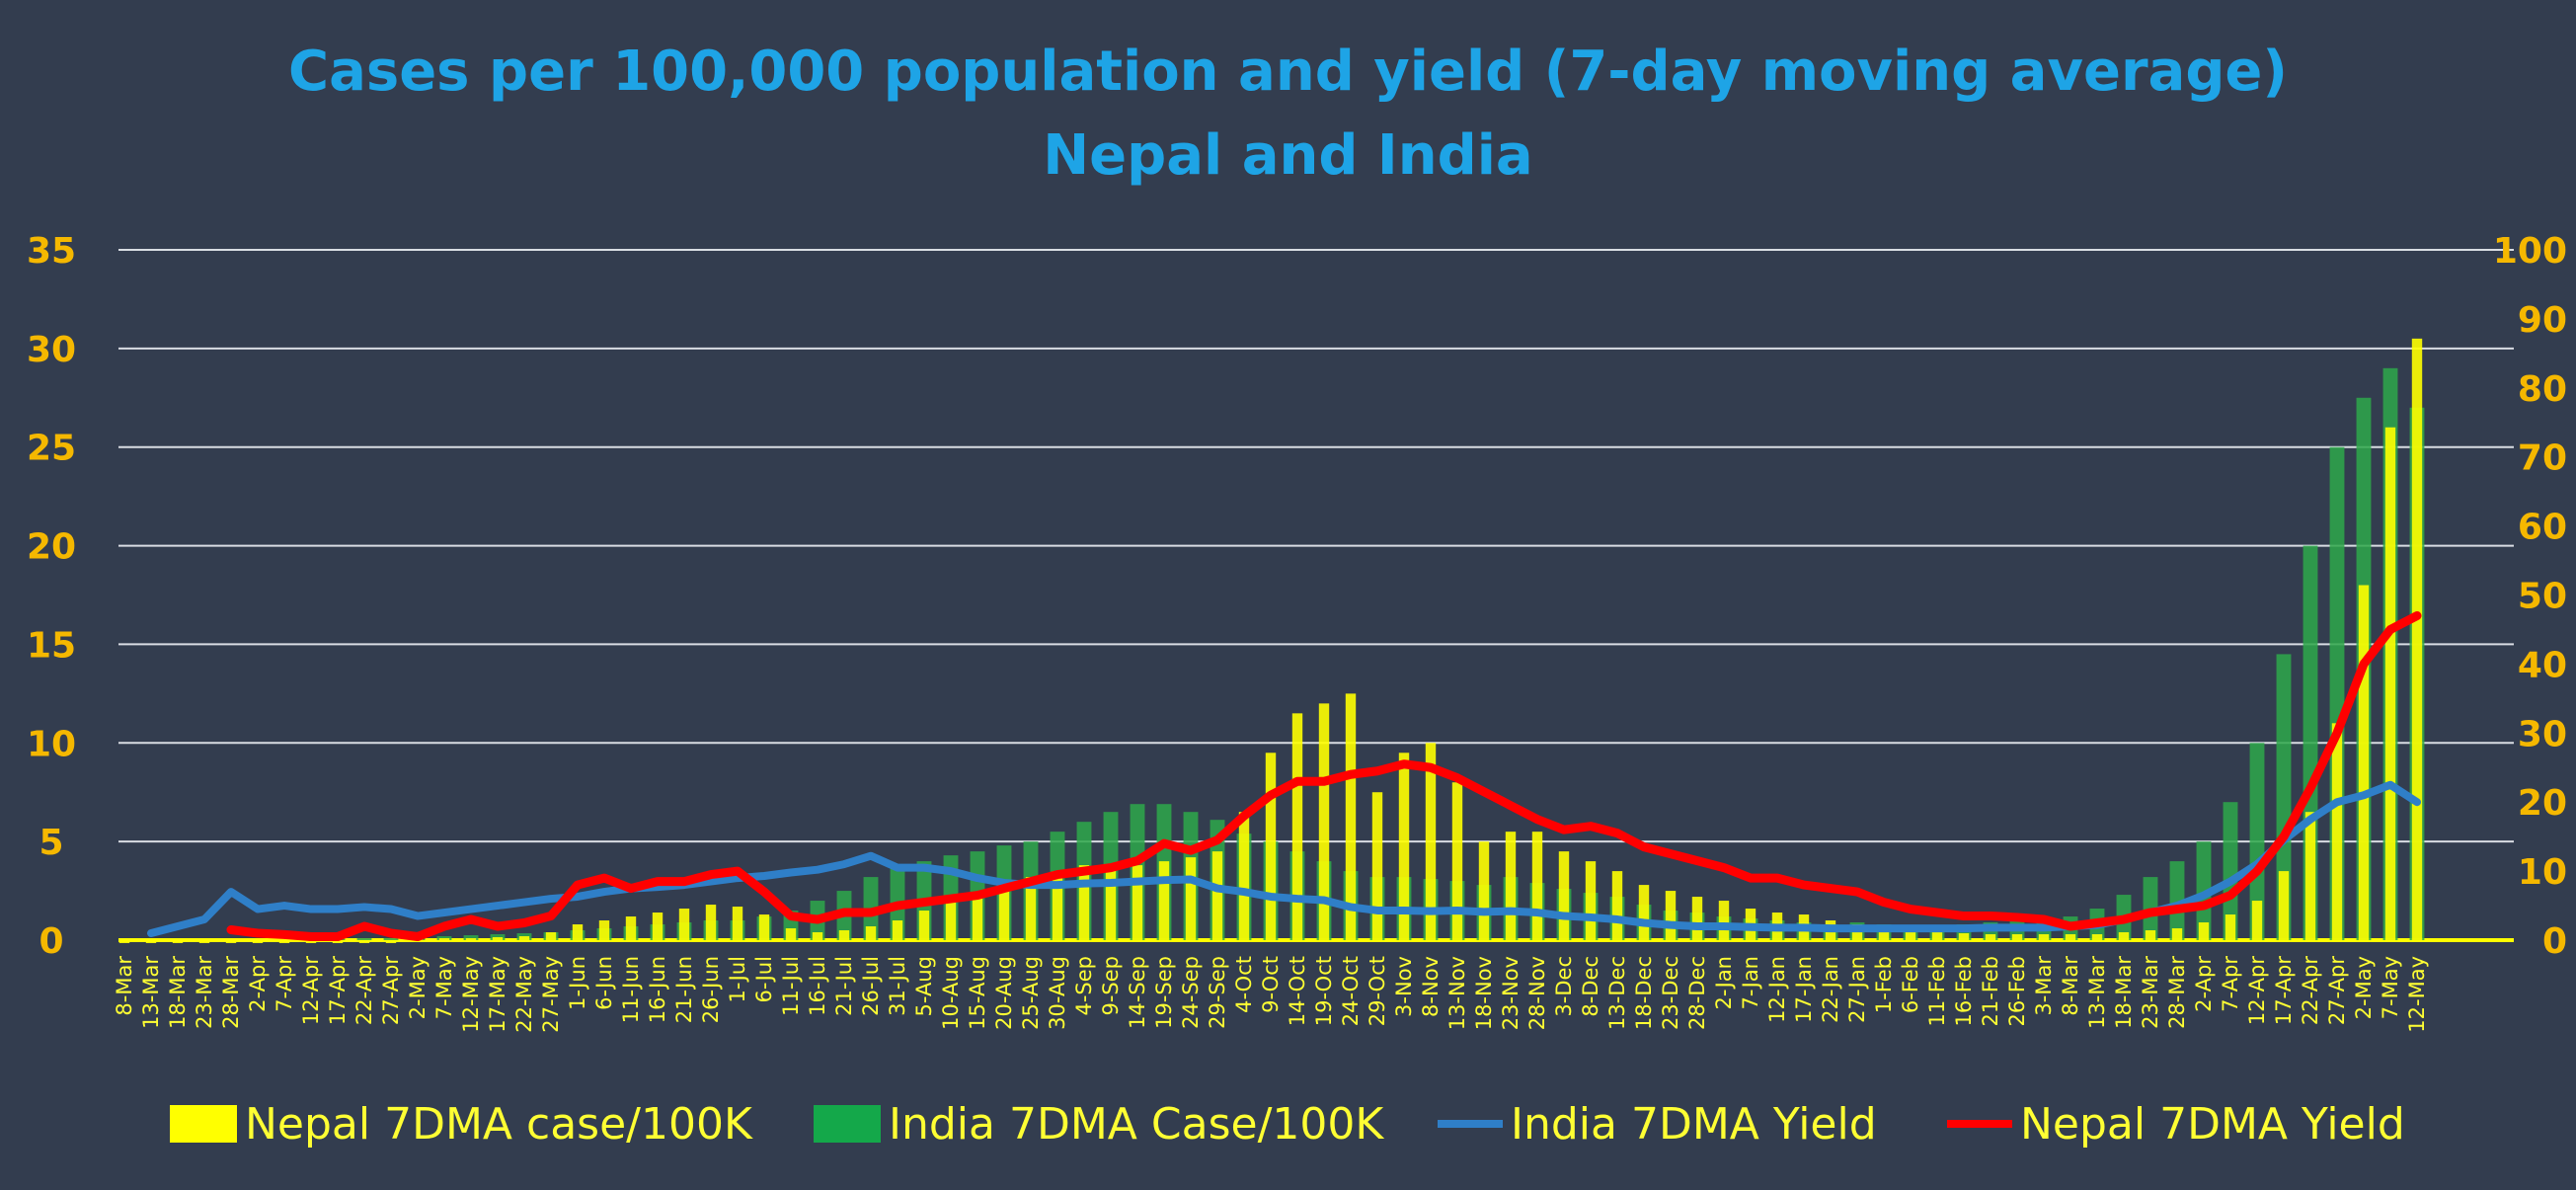 This screenshot has height=1190, width=2576. What do you see at coordinates (1111, 986) in the screenshot?
I see `x-tick-label: 9-Sep` at bounding box center [1111, 986].